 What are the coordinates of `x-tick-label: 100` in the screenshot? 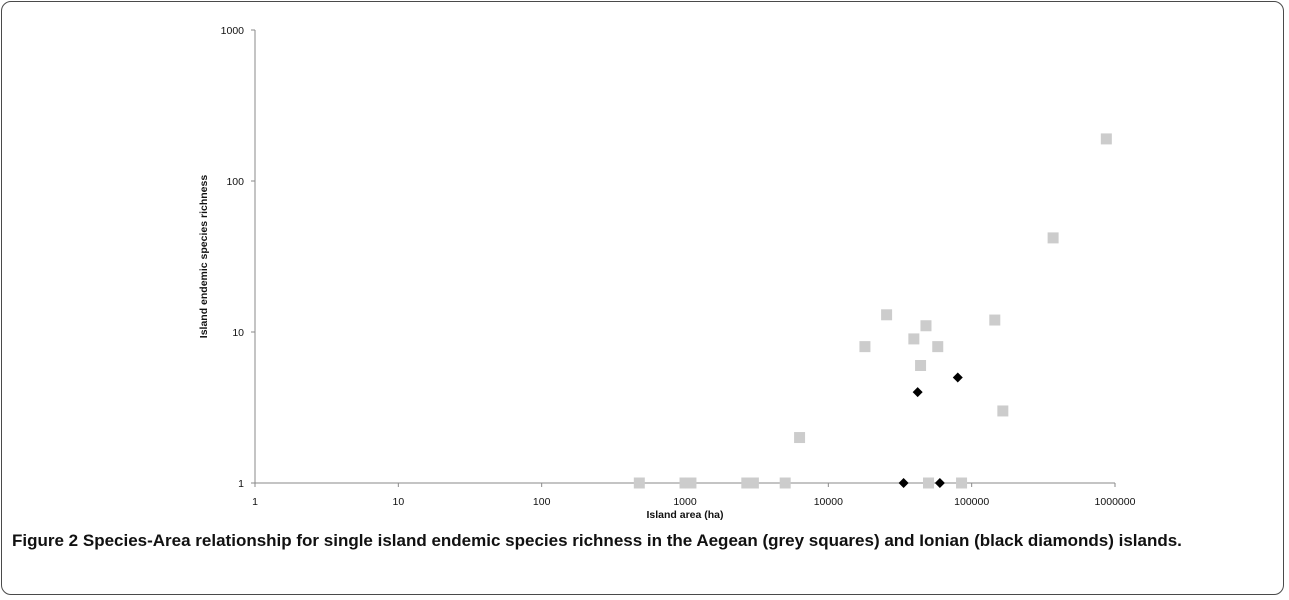 It's located at (542, 502).